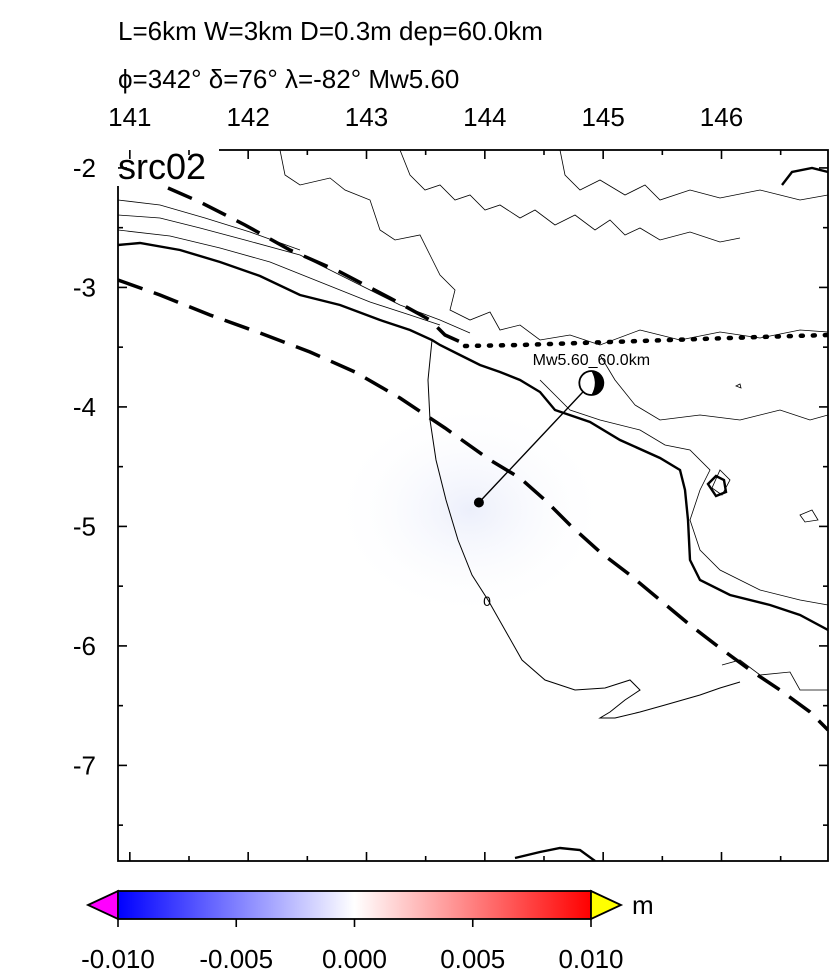 The height and width of the screenshot is (979, 840). What do you see at coordinates (470, 510) in the screenshot?
I see `displacement-field` at bounding box center [470, 510].